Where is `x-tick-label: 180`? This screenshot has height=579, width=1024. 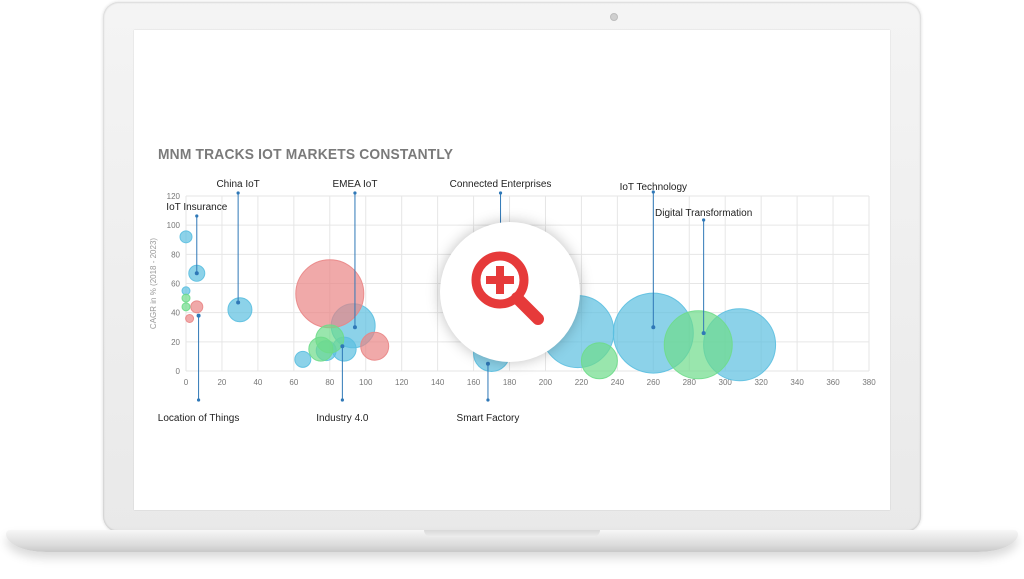
x-tick-label: 180 is located at coordinates (510, 382).